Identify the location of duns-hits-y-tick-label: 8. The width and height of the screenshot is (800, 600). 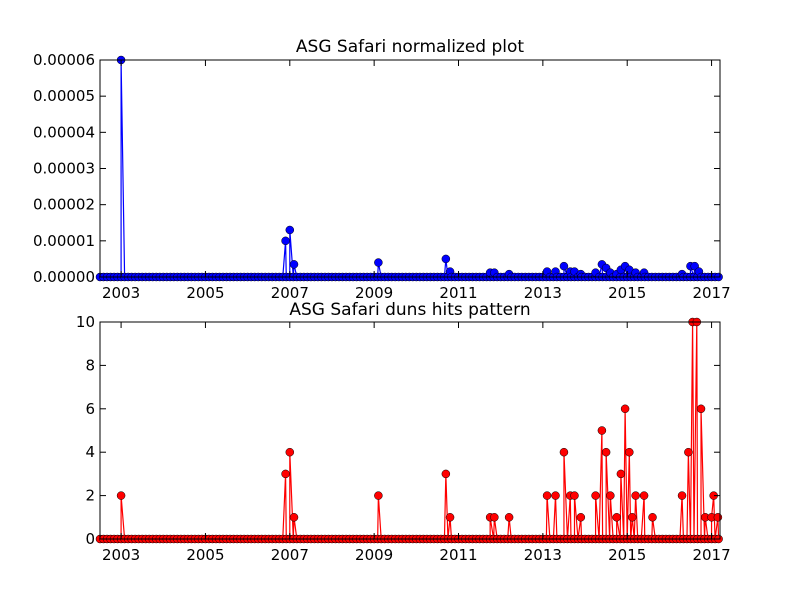
(90, 365).